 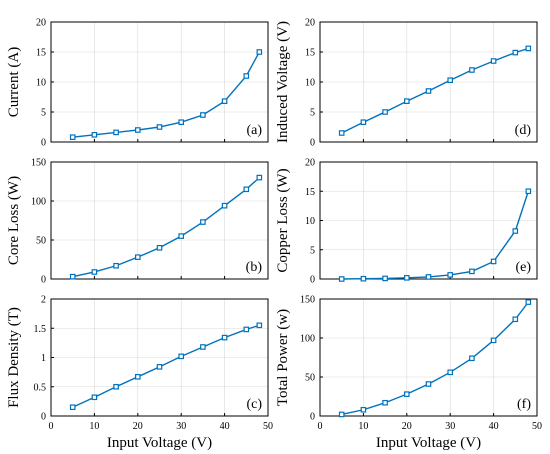 I want to click on panel-tag: (e), so click(x=523, y=267).